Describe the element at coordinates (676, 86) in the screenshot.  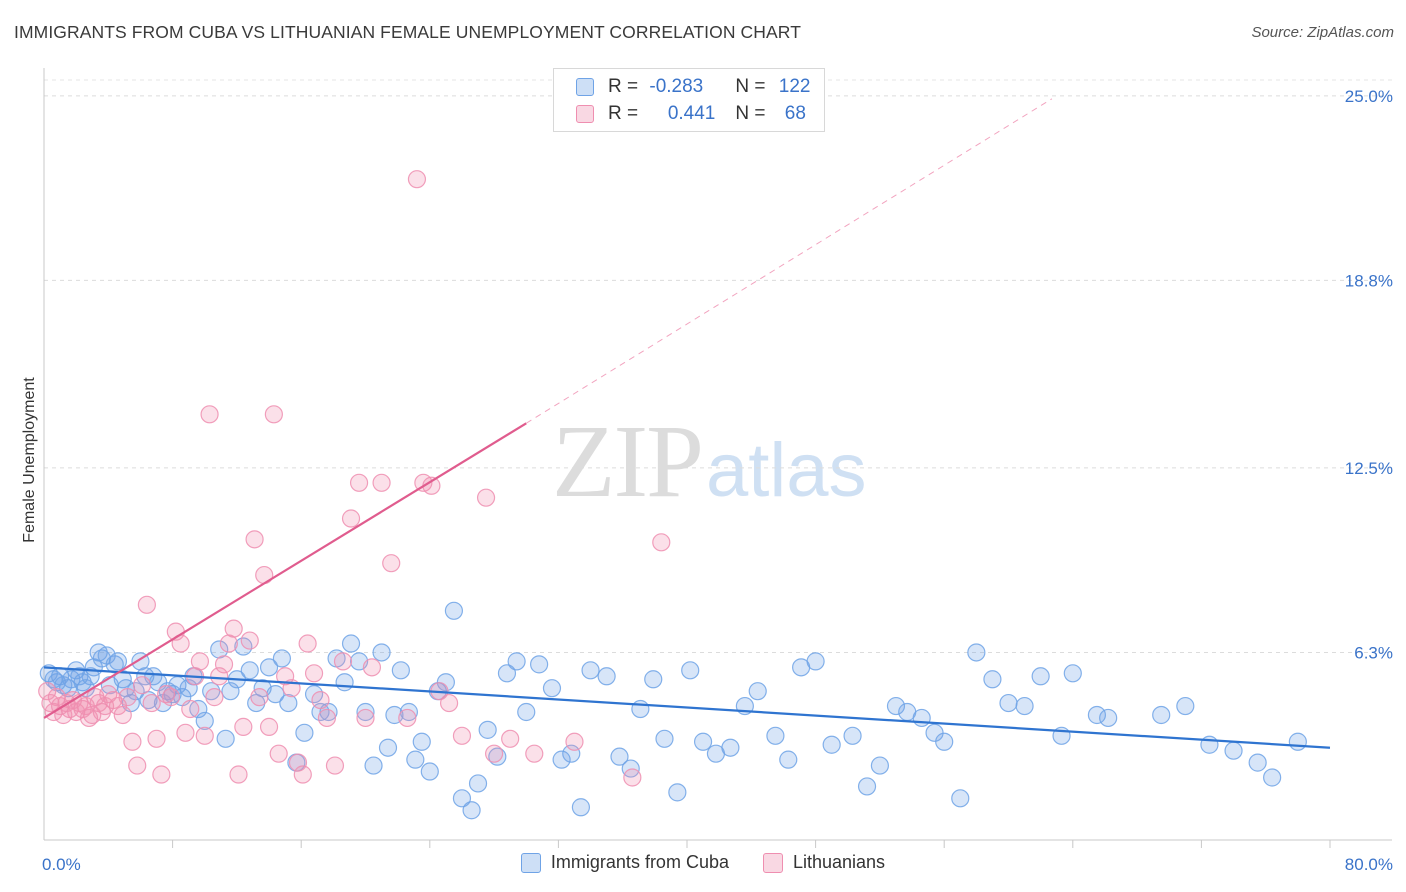
I see `legend-r-value: -0.283` at that location.